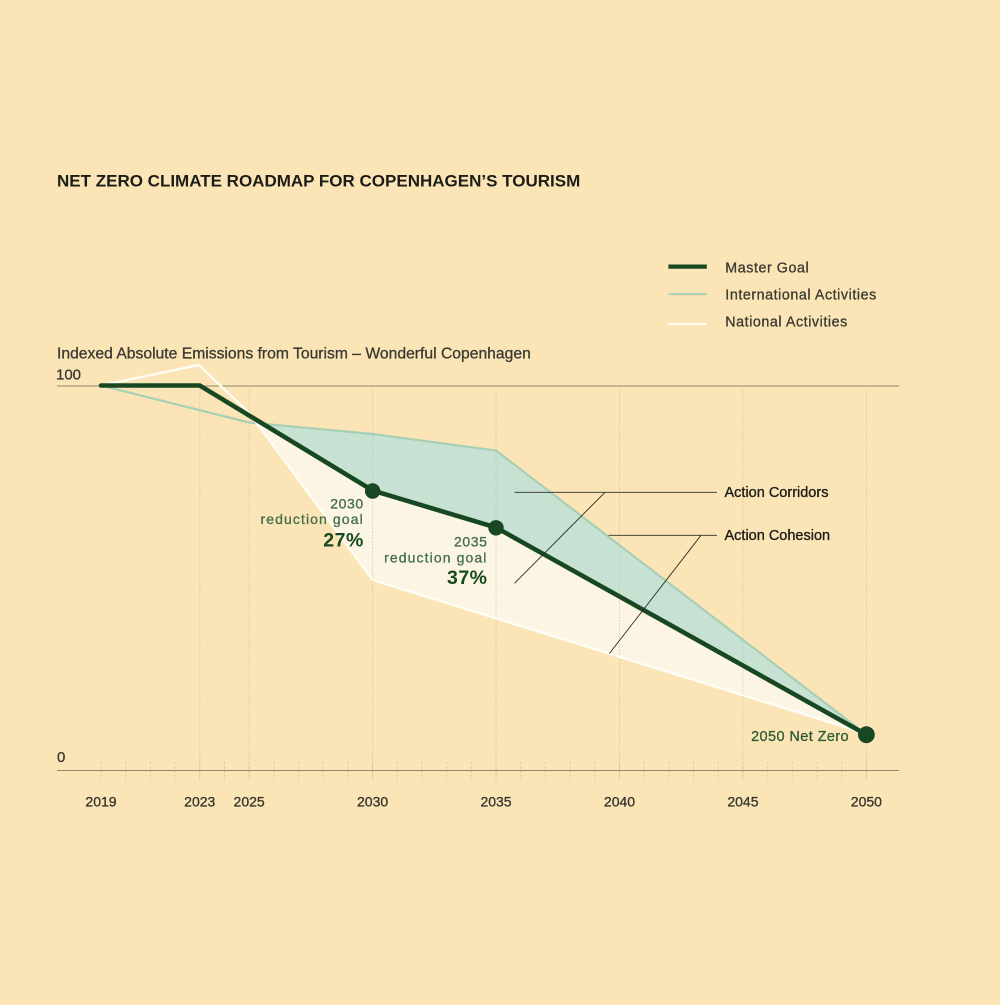 This screenshot has height=1005, width=1000. What do you see at coordinates (100, 802) in the screenshot?
I see `svg-text: 2019` at bounding box center [100, 802].